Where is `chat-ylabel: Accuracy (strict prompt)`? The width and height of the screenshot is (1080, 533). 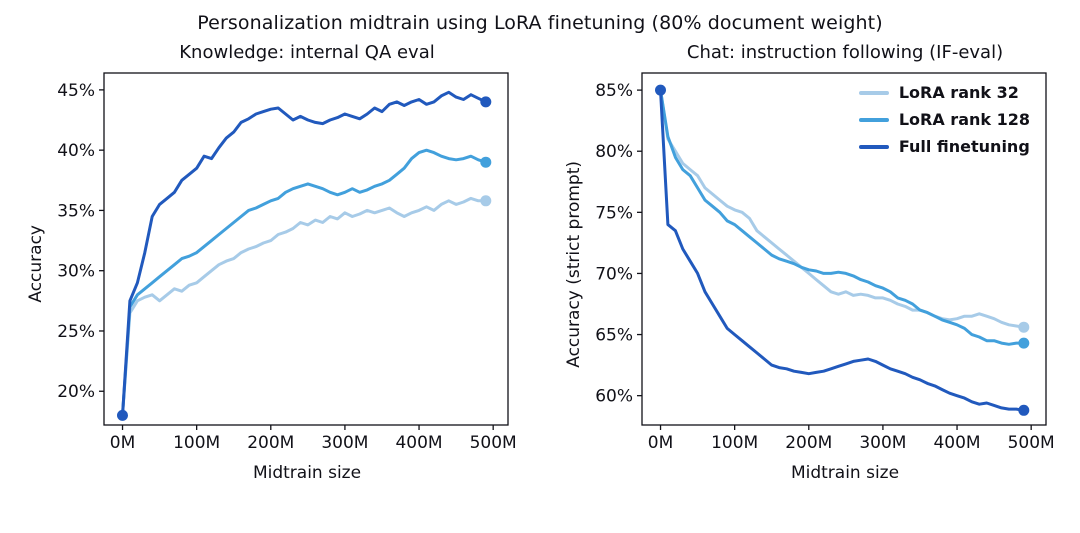 chat-ylabel: Accuracy (strict prompt) is located at coordinates (574, 264).